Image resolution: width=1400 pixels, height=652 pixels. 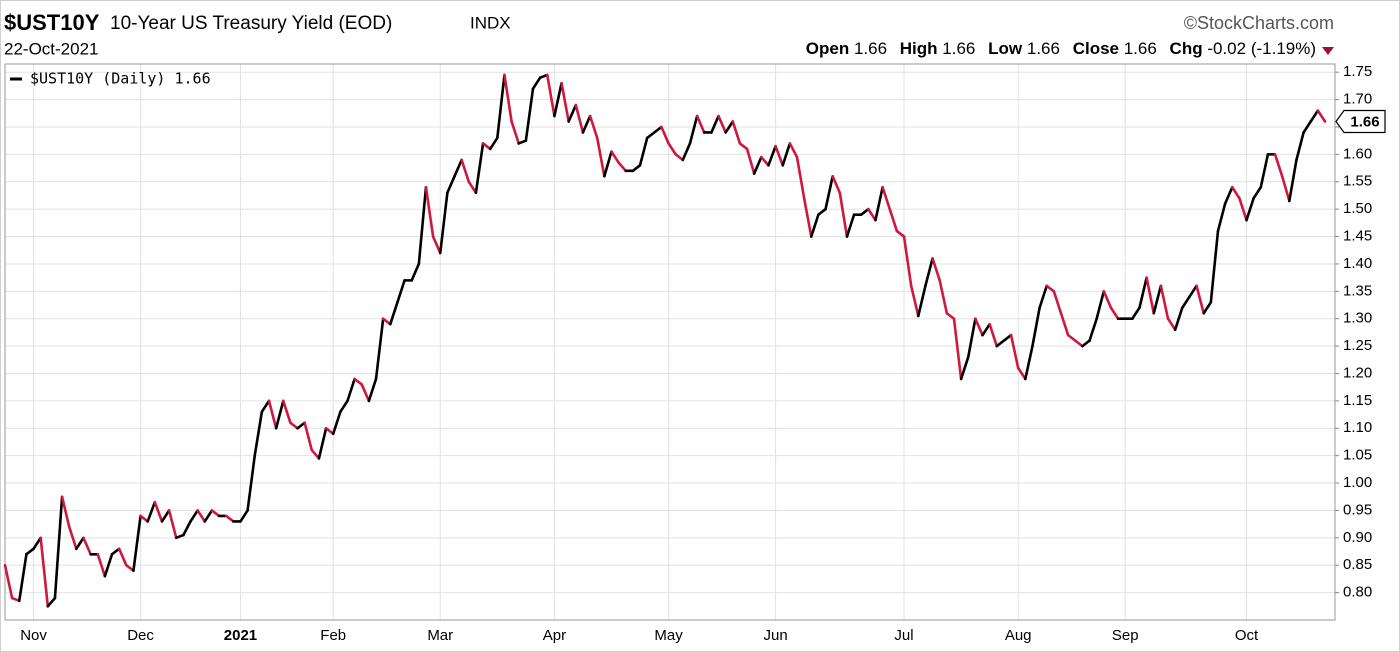 I want to click on x-tick-label: Sep, so click(x=1125, y=635).